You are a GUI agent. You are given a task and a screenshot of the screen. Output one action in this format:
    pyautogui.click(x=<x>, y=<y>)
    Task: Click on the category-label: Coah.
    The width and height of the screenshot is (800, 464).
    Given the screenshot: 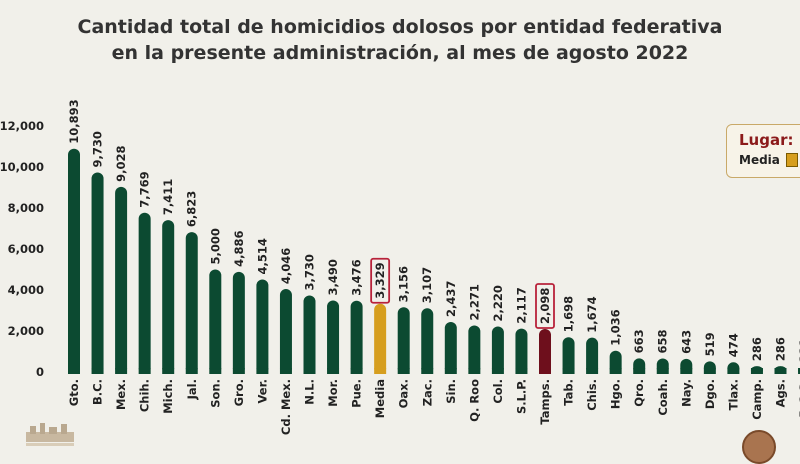 What is the action you would take?
    pyautogui.click(x=663, y=397)
    